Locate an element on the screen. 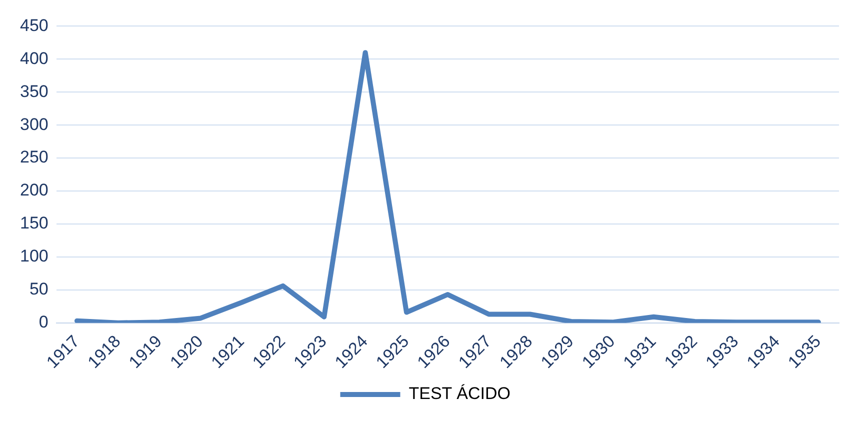 The height and width of the screenshot is (429, 863). y-tick-label: 150 is located at coordinates (34, 223).